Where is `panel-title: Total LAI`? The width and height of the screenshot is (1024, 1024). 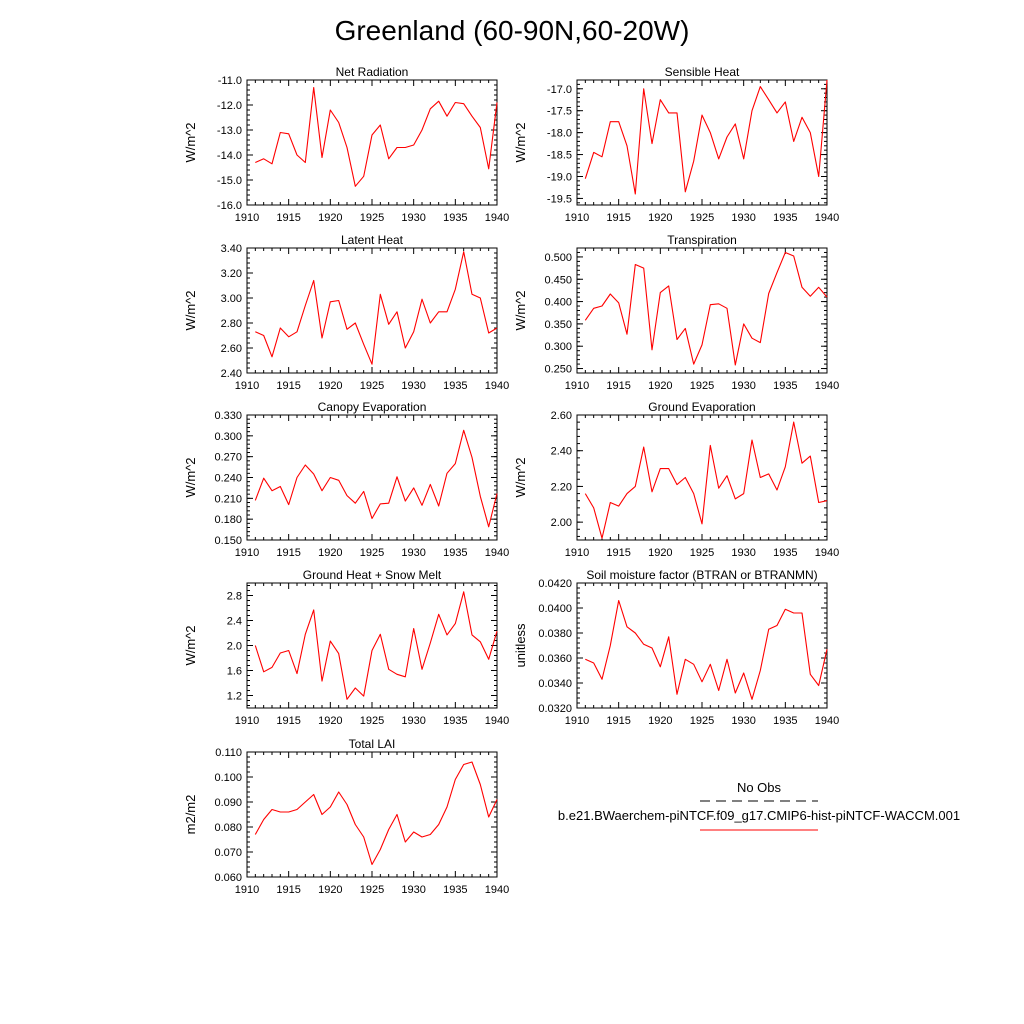 panel-title: Total LAI is located at coordinates (372, 744).